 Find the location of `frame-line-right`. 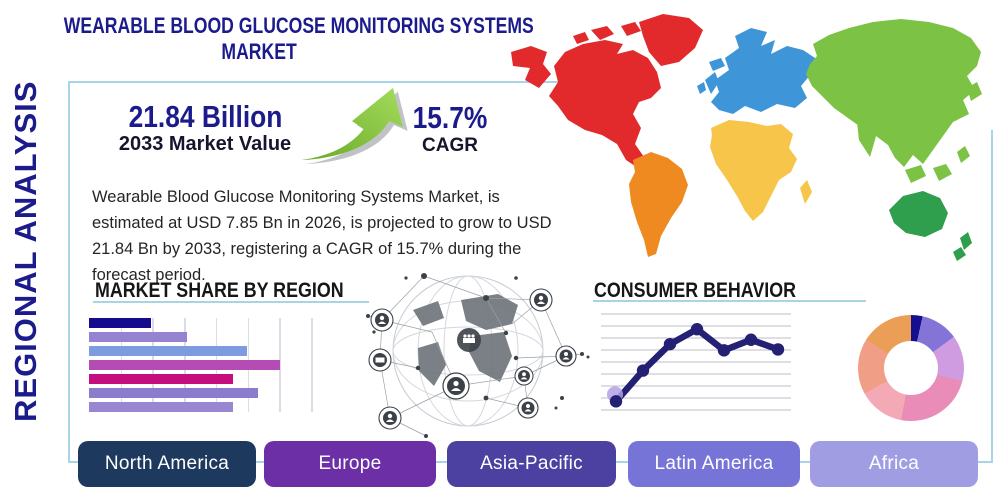

frame-line-right is located at coordinates (992, 296).